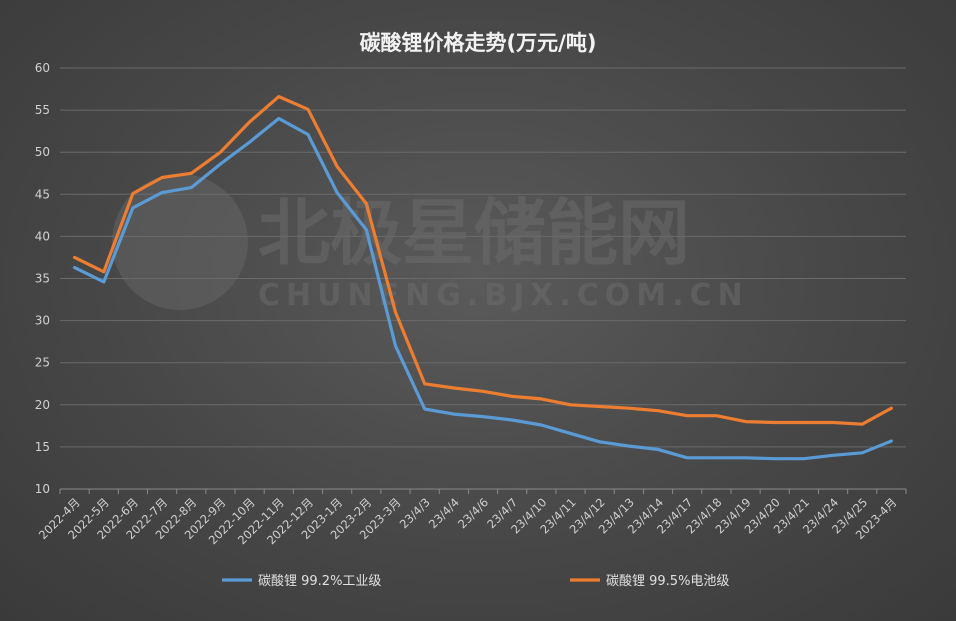  What do you see at coordinates (478, 43) in the screenshot?
I see `chart-title: 碳酸锂价格走势(万元/吨)` at bounding box center [478, 43].